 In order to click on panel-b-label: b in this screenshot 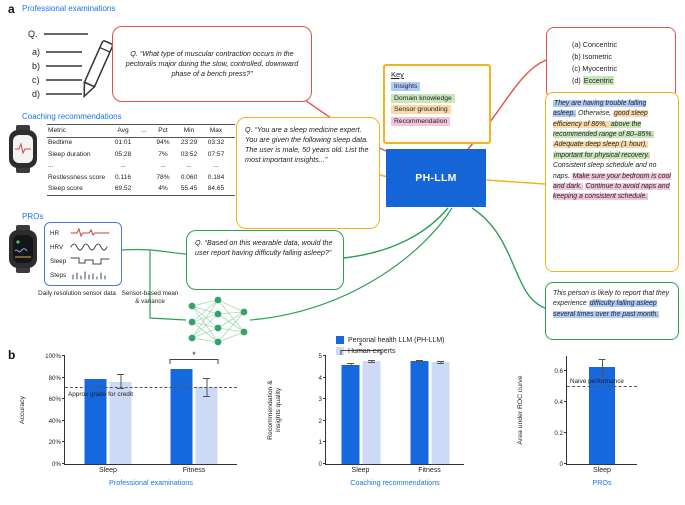, I will do `click(12, 355)`.